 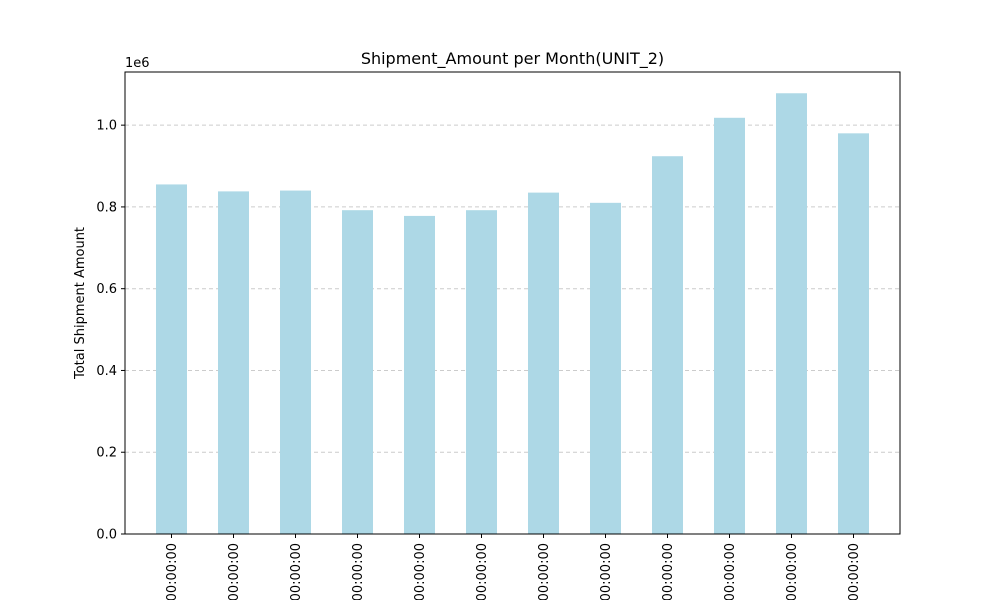 What do you see at coordinates (106, 535) in the screenshot?
I see `y-tick-label: 0.0` at bounding box center [106, 535].